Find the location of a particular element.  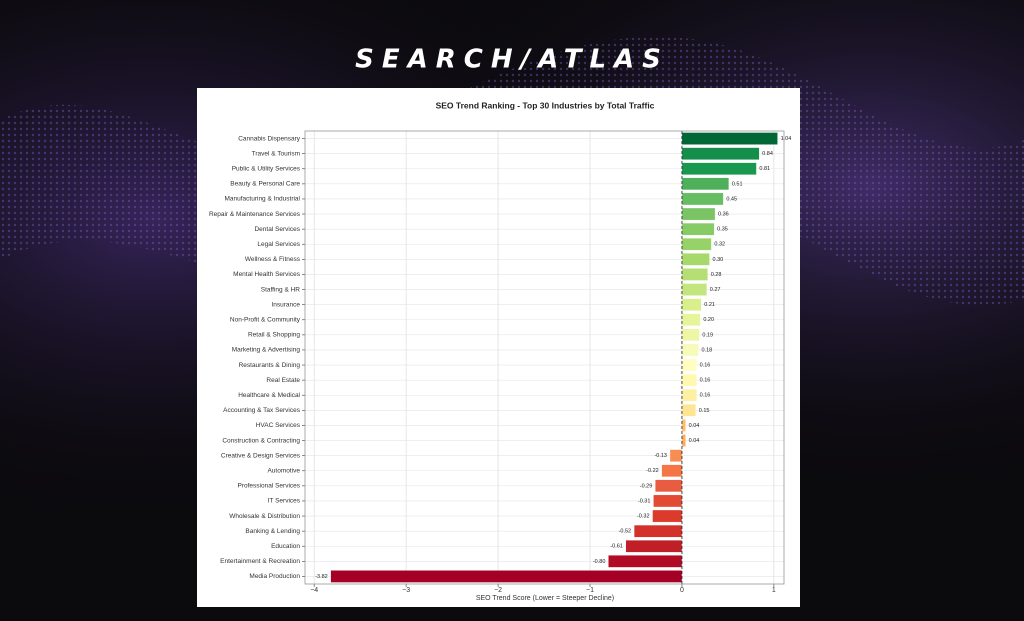

bar-value-label: 0.19 is located at coordinates (707, 335).